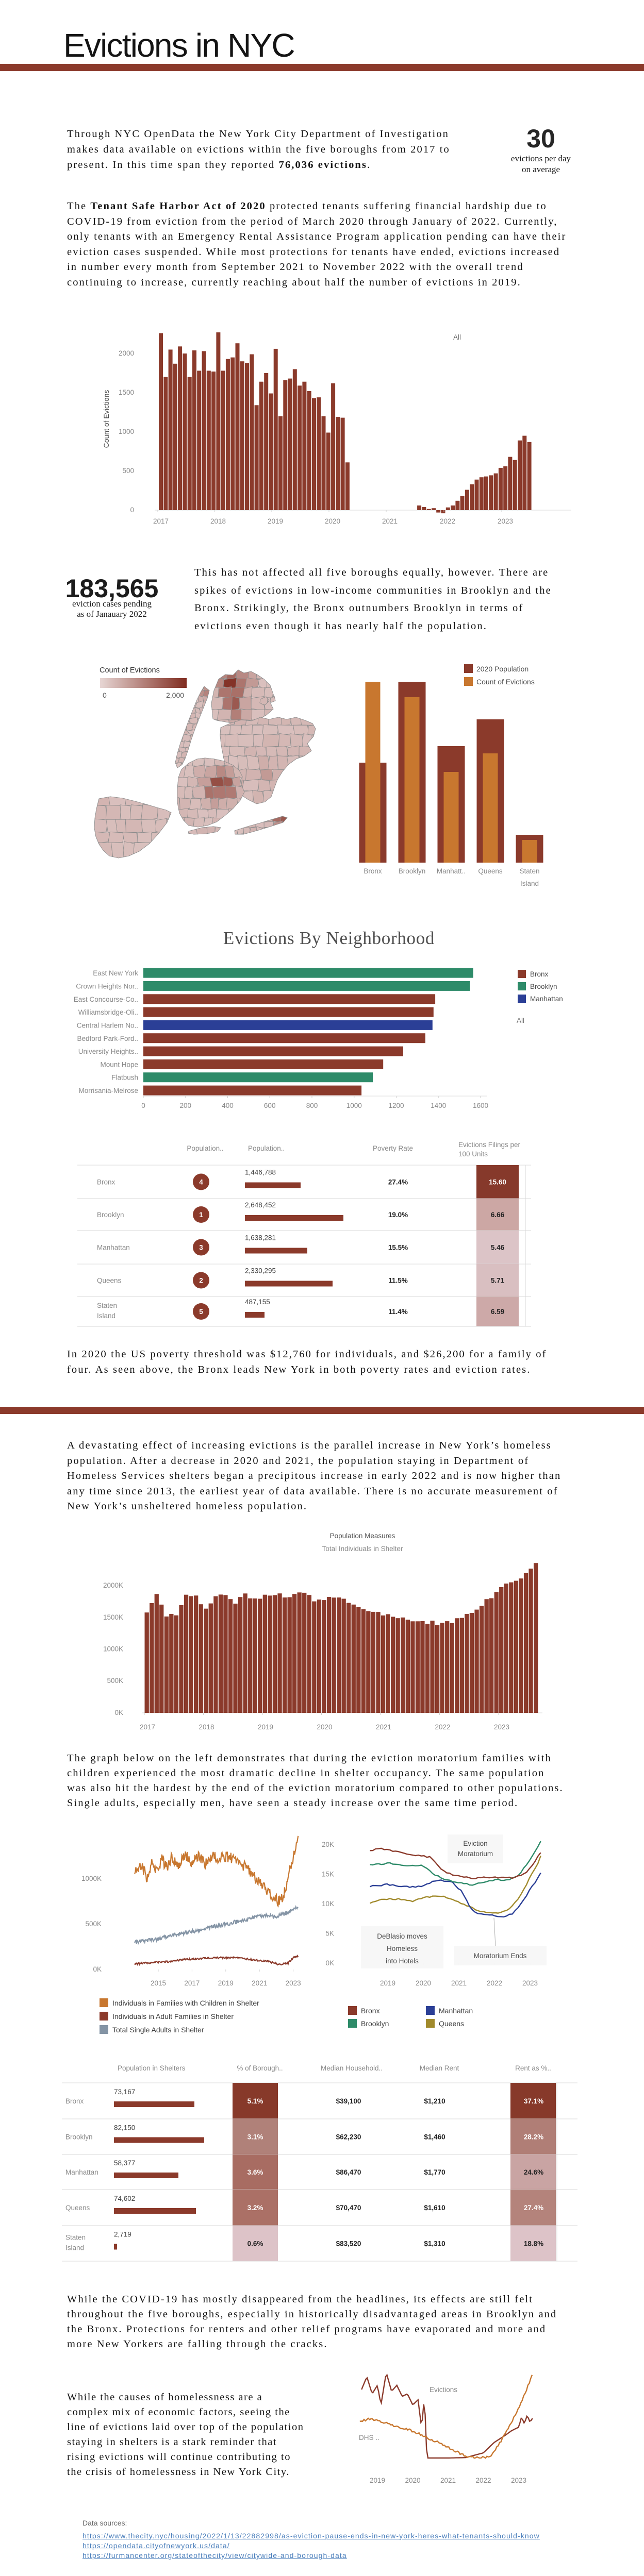 This screenshot has width=644, height=2576. Describe the element at coordinates (354, 1105) in the screenshot. I see `svg-text: 1000` at that location.